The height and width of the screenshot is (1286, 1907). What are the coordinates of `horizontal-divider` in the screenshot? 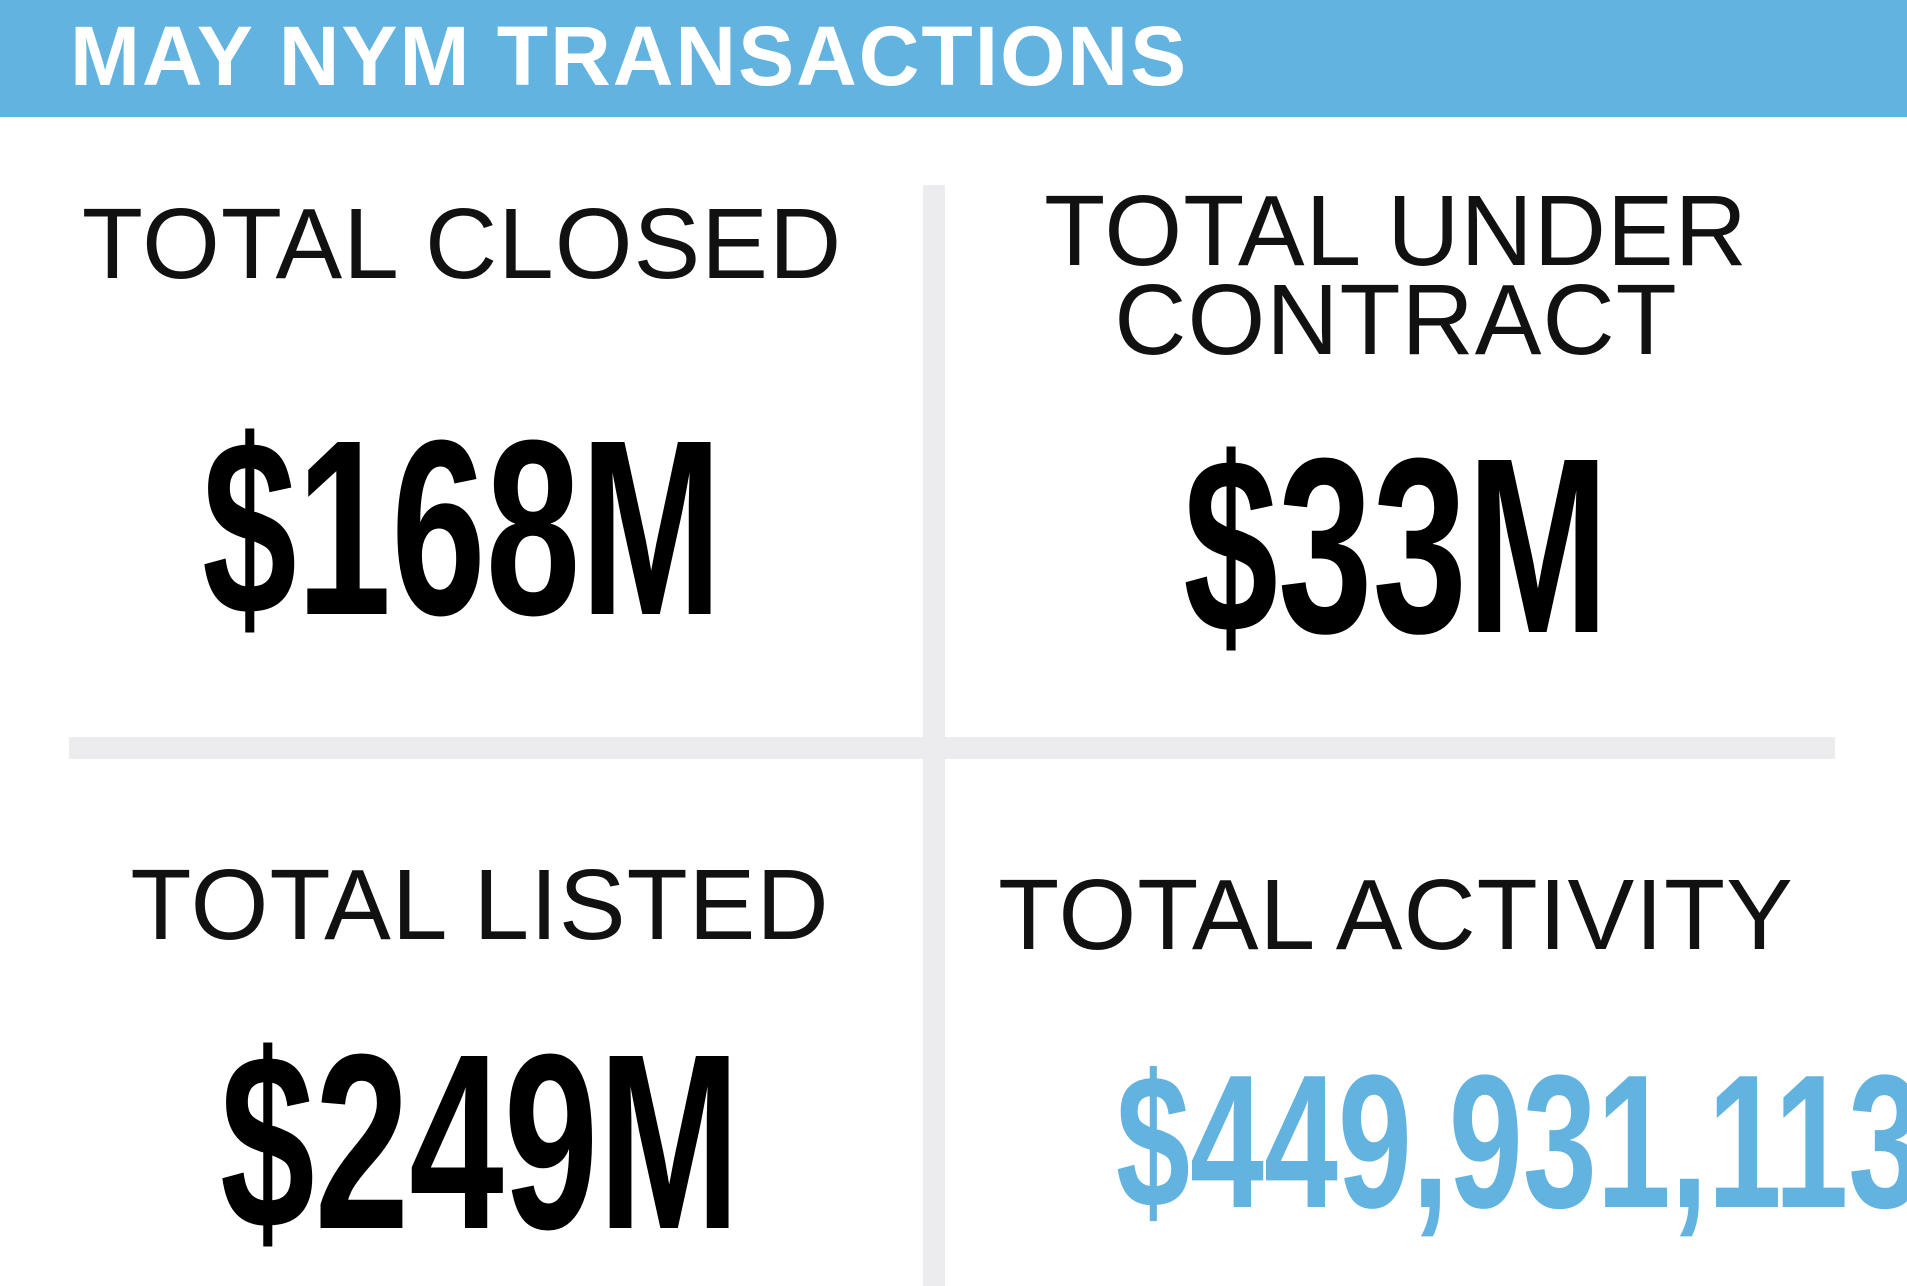 It's located at (952, 748).